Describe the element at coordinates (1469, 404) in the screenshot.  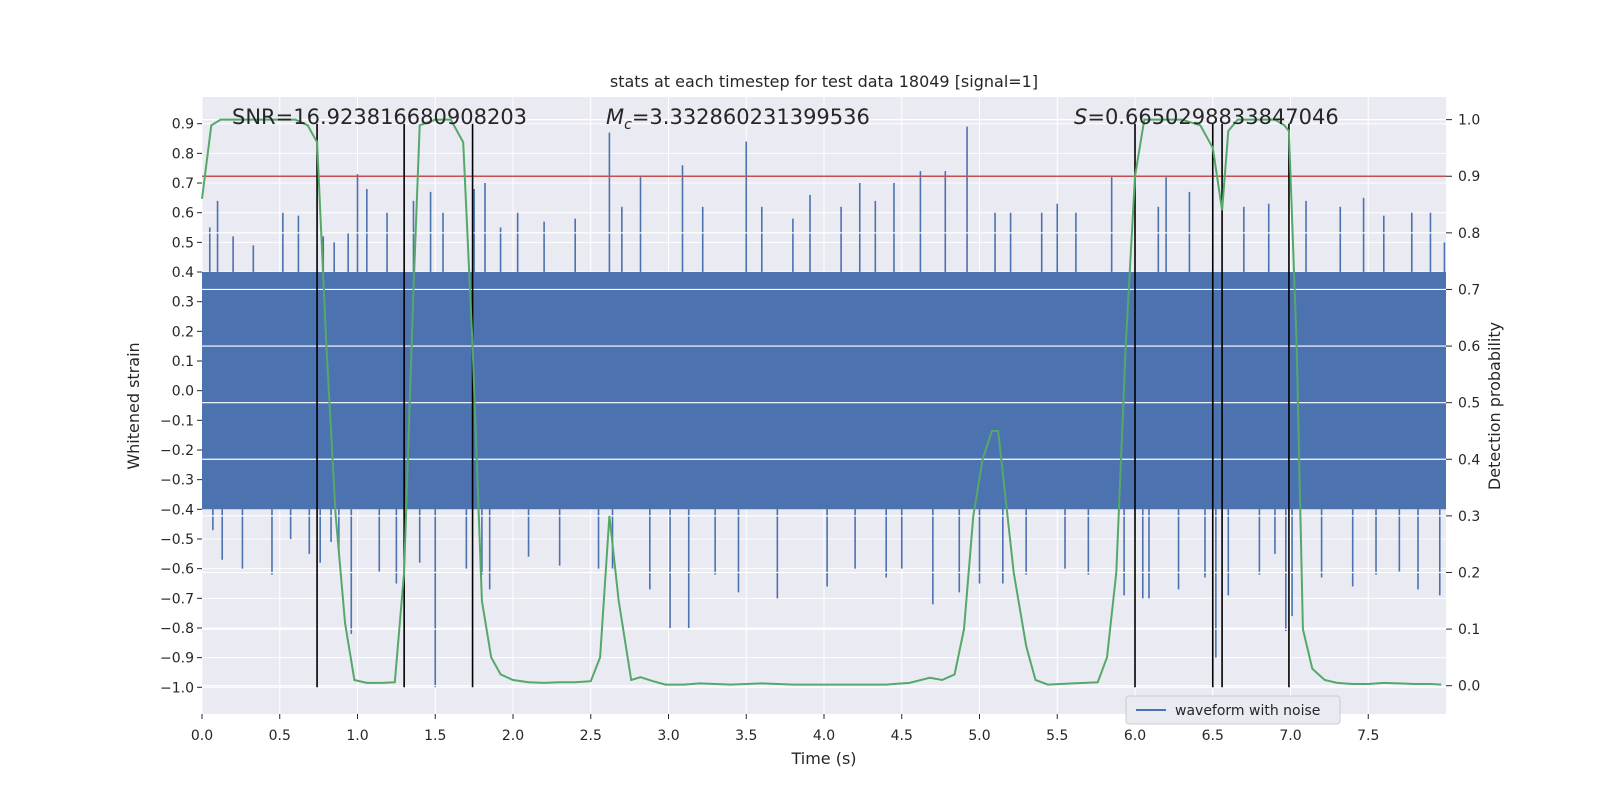
I see `right-y-tick-label: 0.5` at that location.